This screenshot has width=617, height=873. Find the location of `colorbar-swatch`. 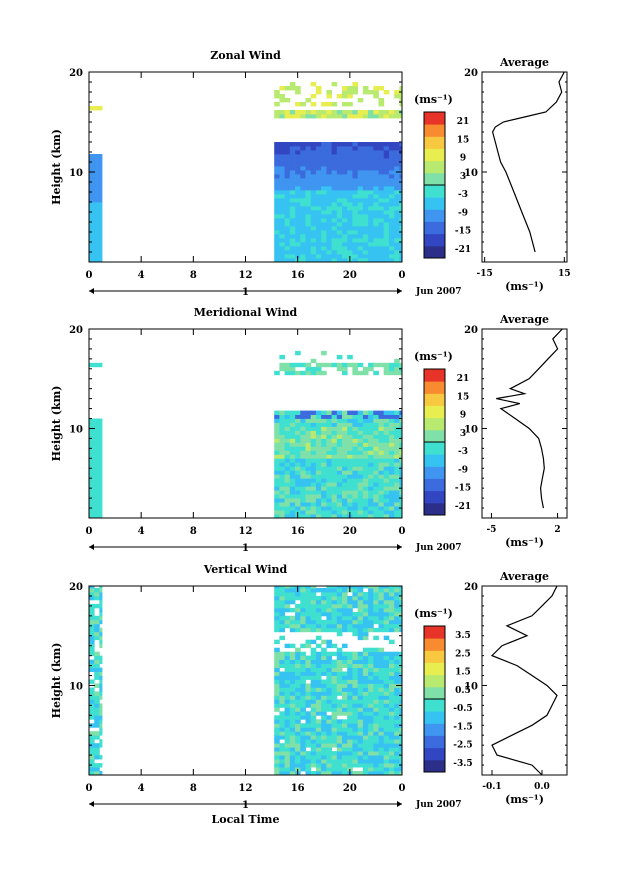

colorbar-swatch is located at coordinates (434, 375).